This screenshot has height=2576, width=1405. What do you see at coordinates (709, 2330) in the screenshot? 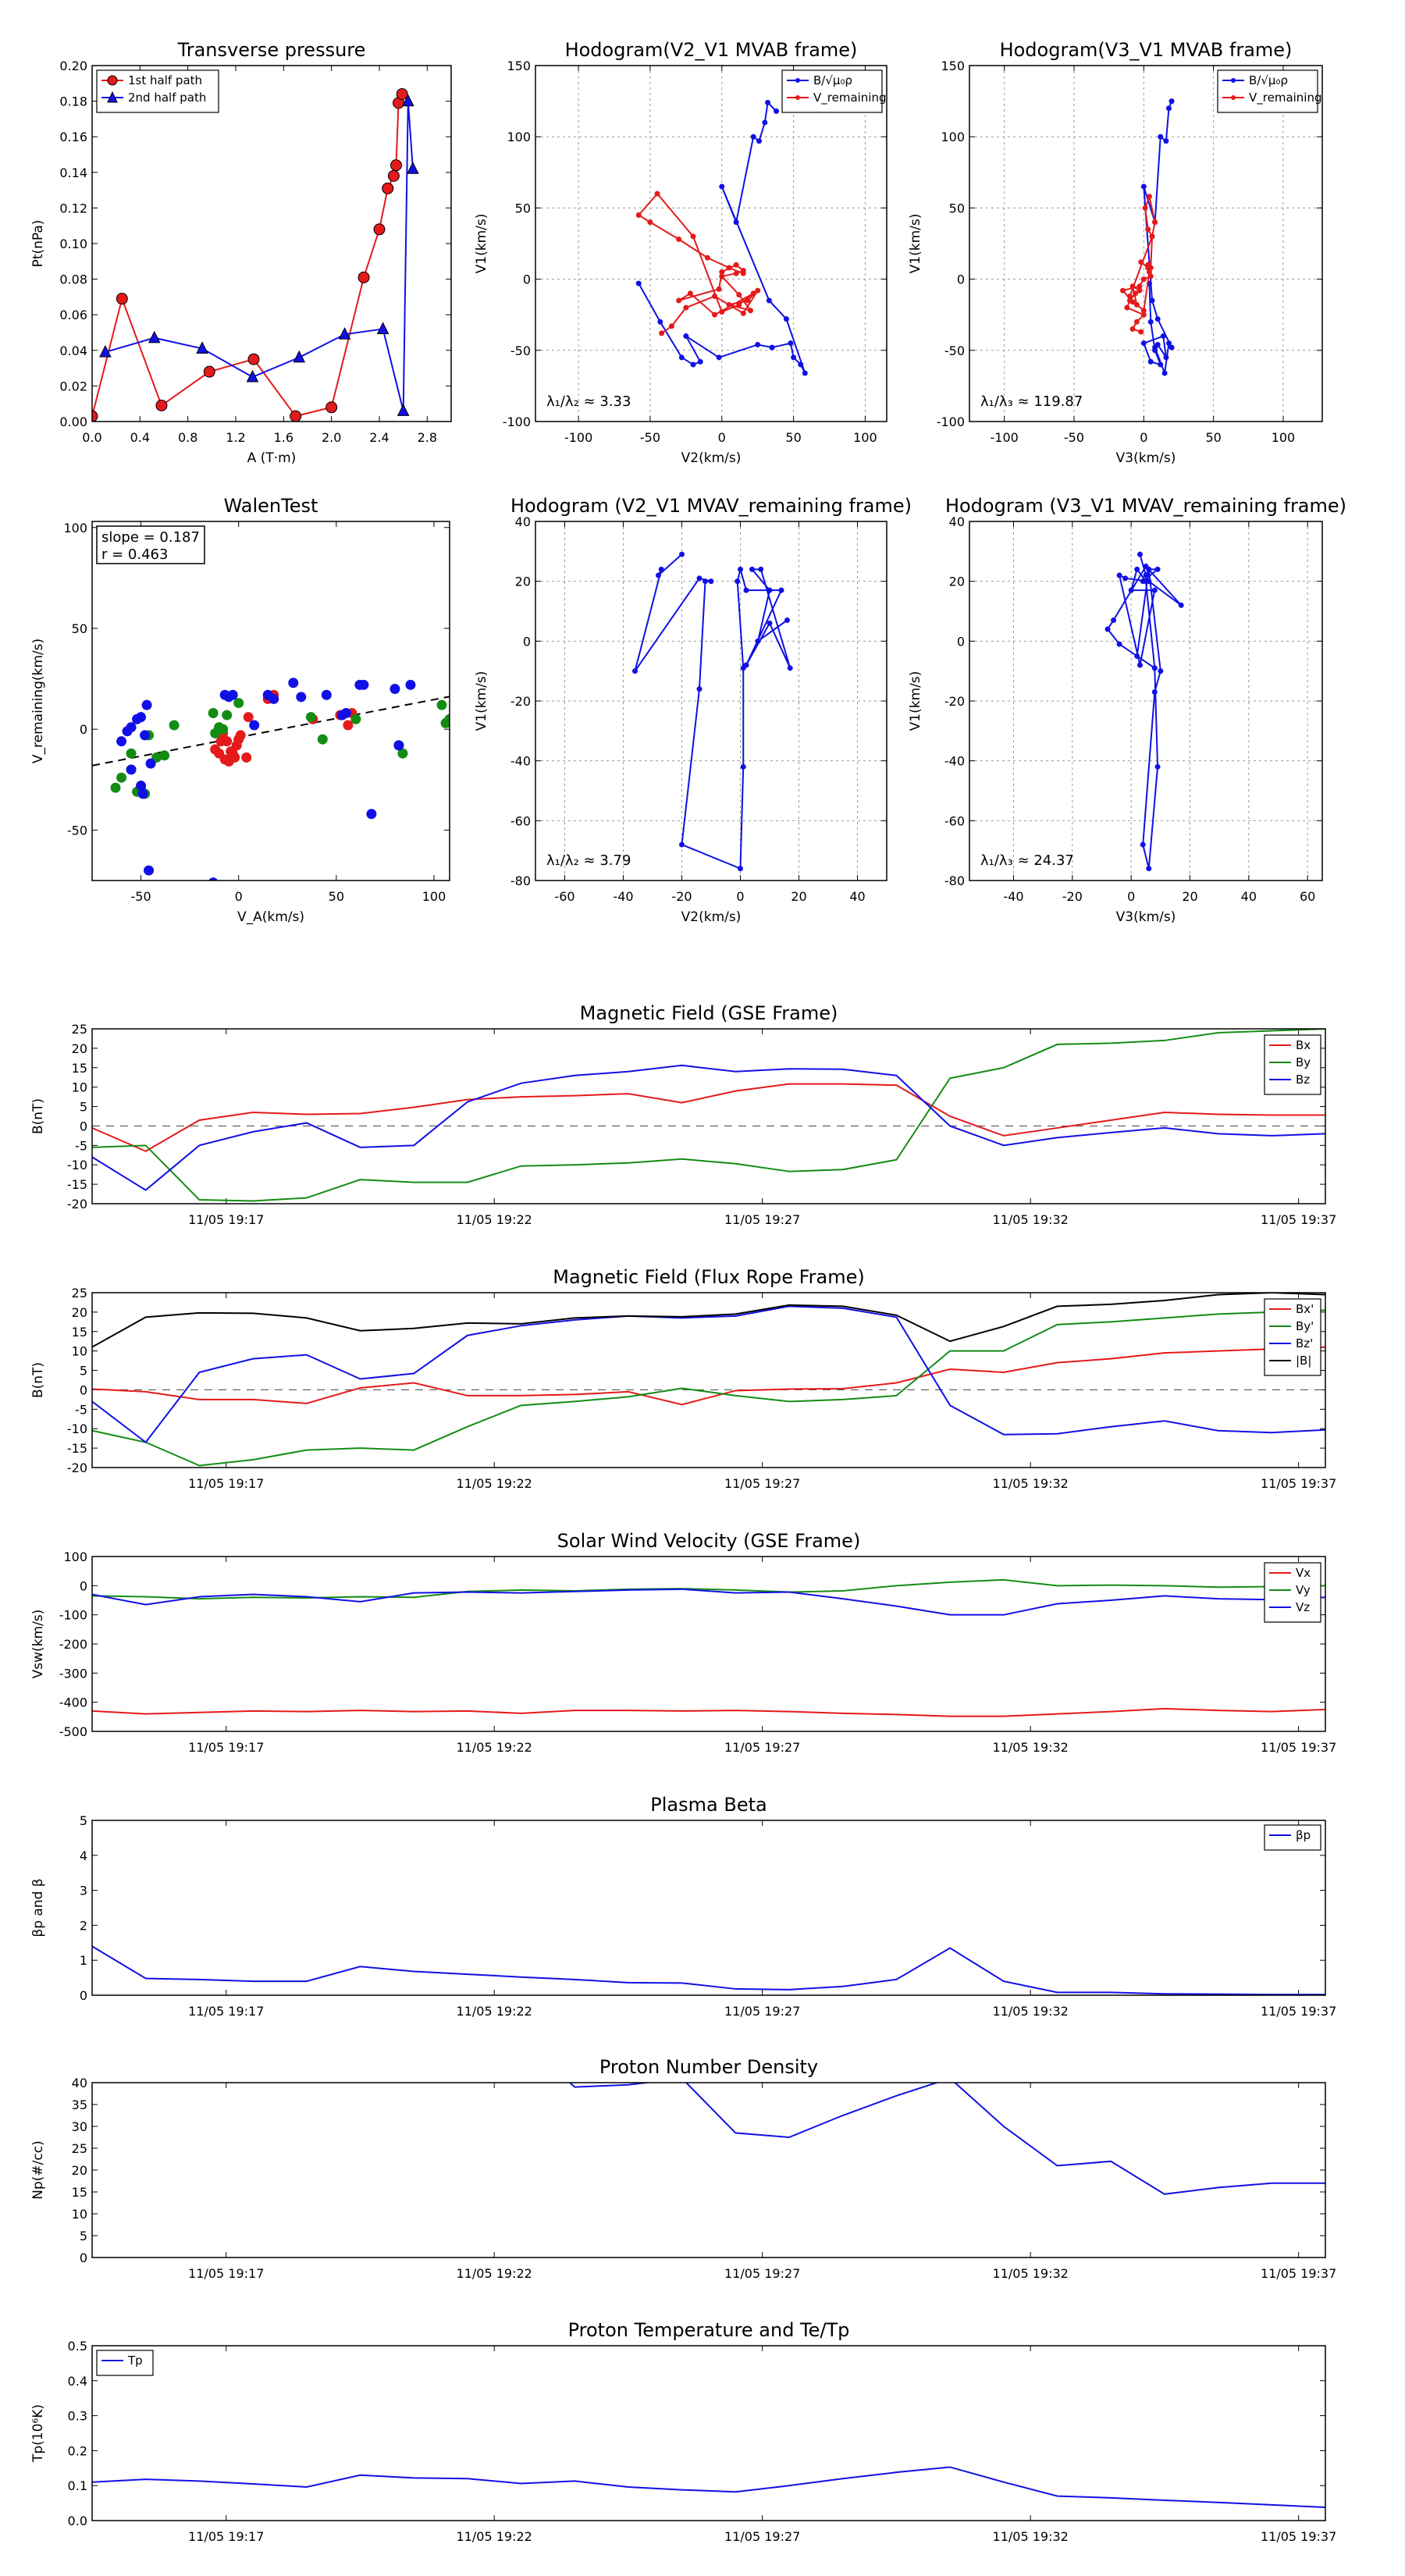
I see `panel-title: Proton Temperature and Te/Tp` at bounding box center [709, 2330].